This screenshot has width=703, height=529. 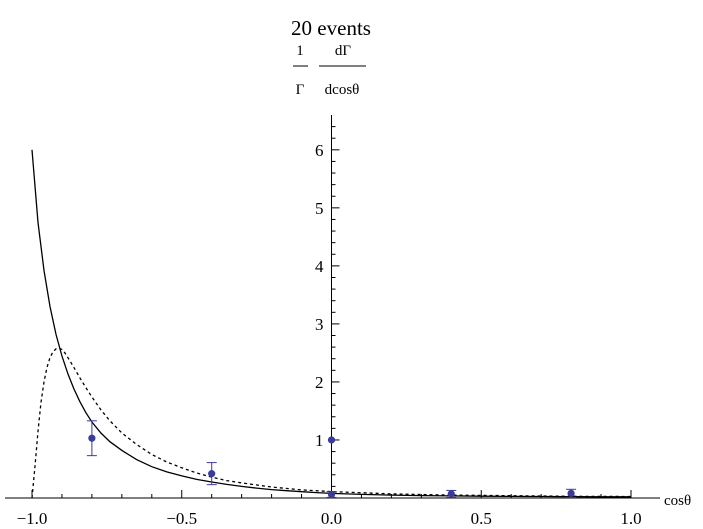 What do you see at coordinates (343, 51) in the screenshot?
I see `y-label-num-right: dΓ` at bounding box center [343, 51].